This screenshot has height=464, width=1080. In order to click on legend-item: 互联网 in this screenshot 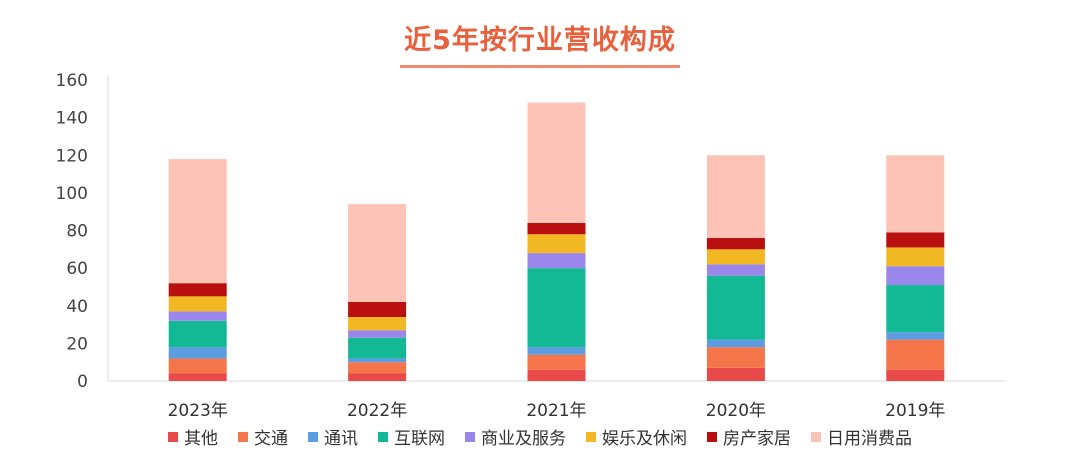, I will do `click(411, 436)`.